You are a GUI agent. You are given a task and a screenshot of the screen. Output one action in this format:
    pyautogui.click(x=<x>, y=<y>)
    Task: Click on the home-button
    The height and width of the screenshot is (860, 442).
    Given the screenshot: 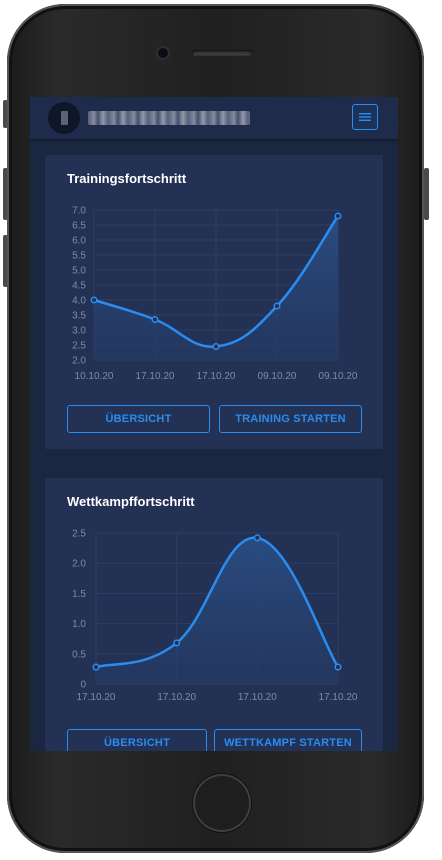 What is the action you would take?
    pyautogui.click(x=222, y=803)
    